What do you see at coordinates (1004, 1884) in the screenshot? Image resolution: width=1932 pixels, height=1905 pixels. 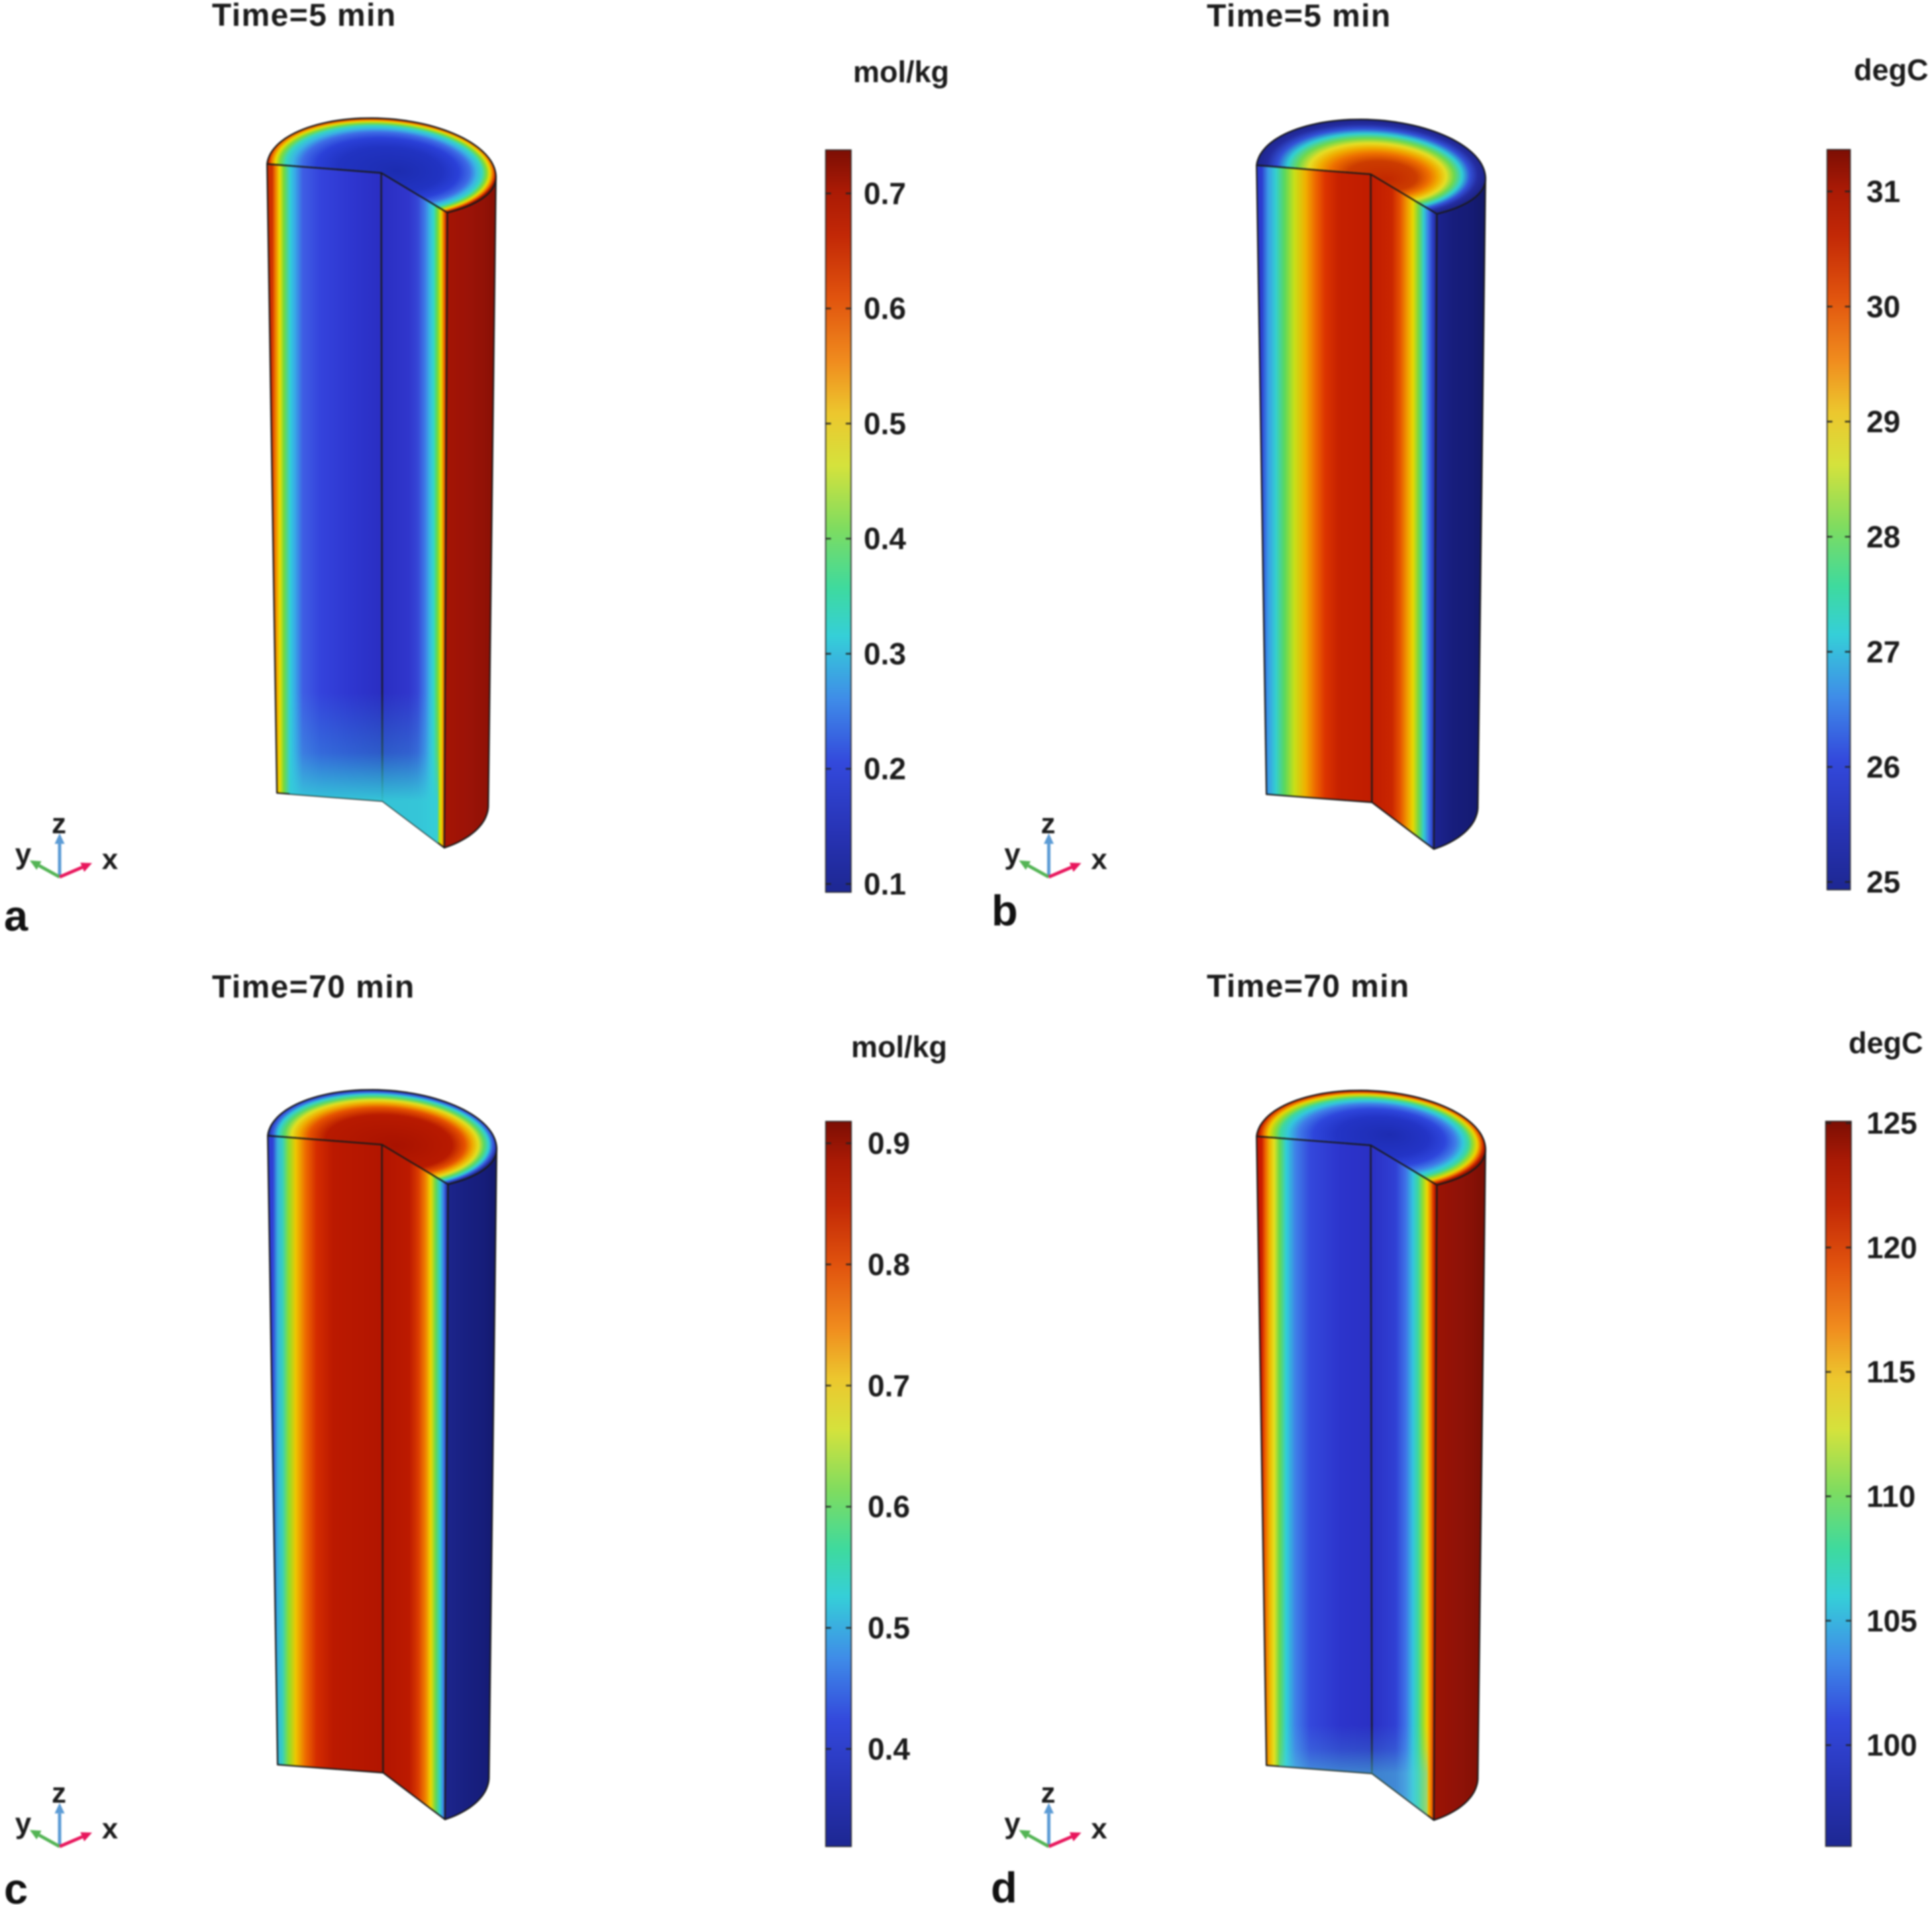 I see `svg-text: d` at bounding box center [1004, 1884].